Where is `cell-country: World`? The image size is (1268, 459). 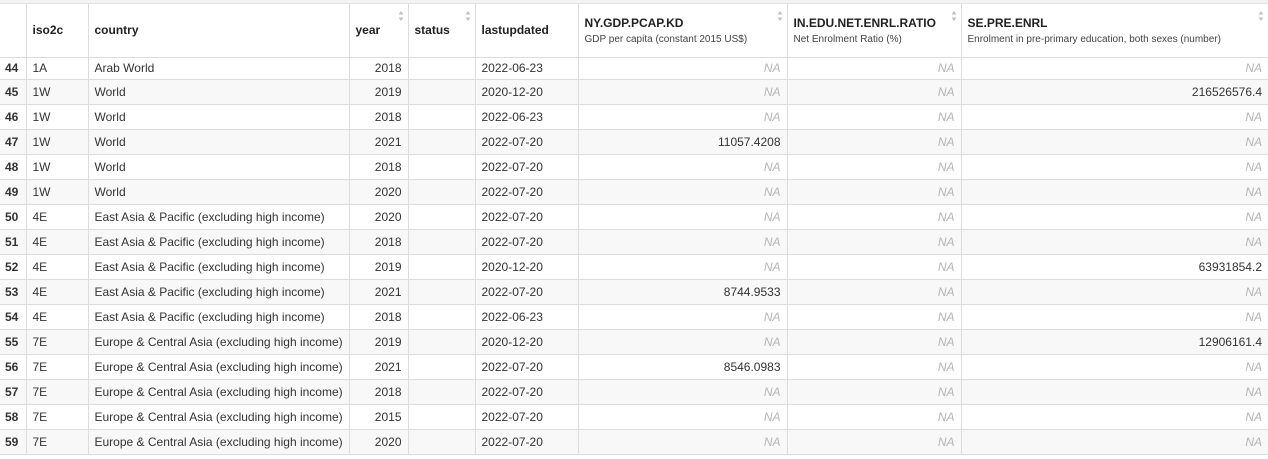
cell-country: World is located at coordinates (219, 192).